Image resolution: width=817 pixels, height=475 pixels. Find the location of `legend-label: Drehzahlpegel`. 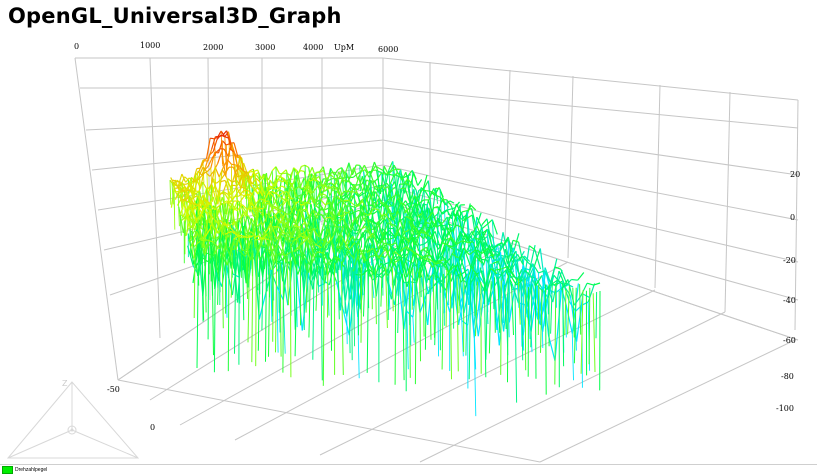

legend-label: Drehzahlpegel is located at coordinates (31, 470).